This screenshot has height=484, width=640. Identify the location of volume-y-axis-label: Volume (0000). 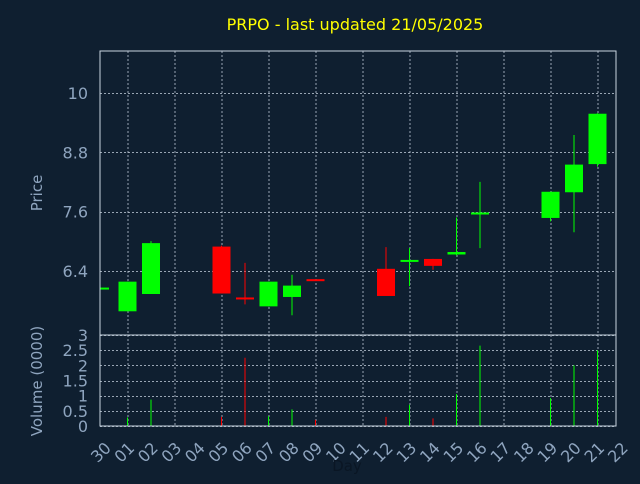
(37, 381).